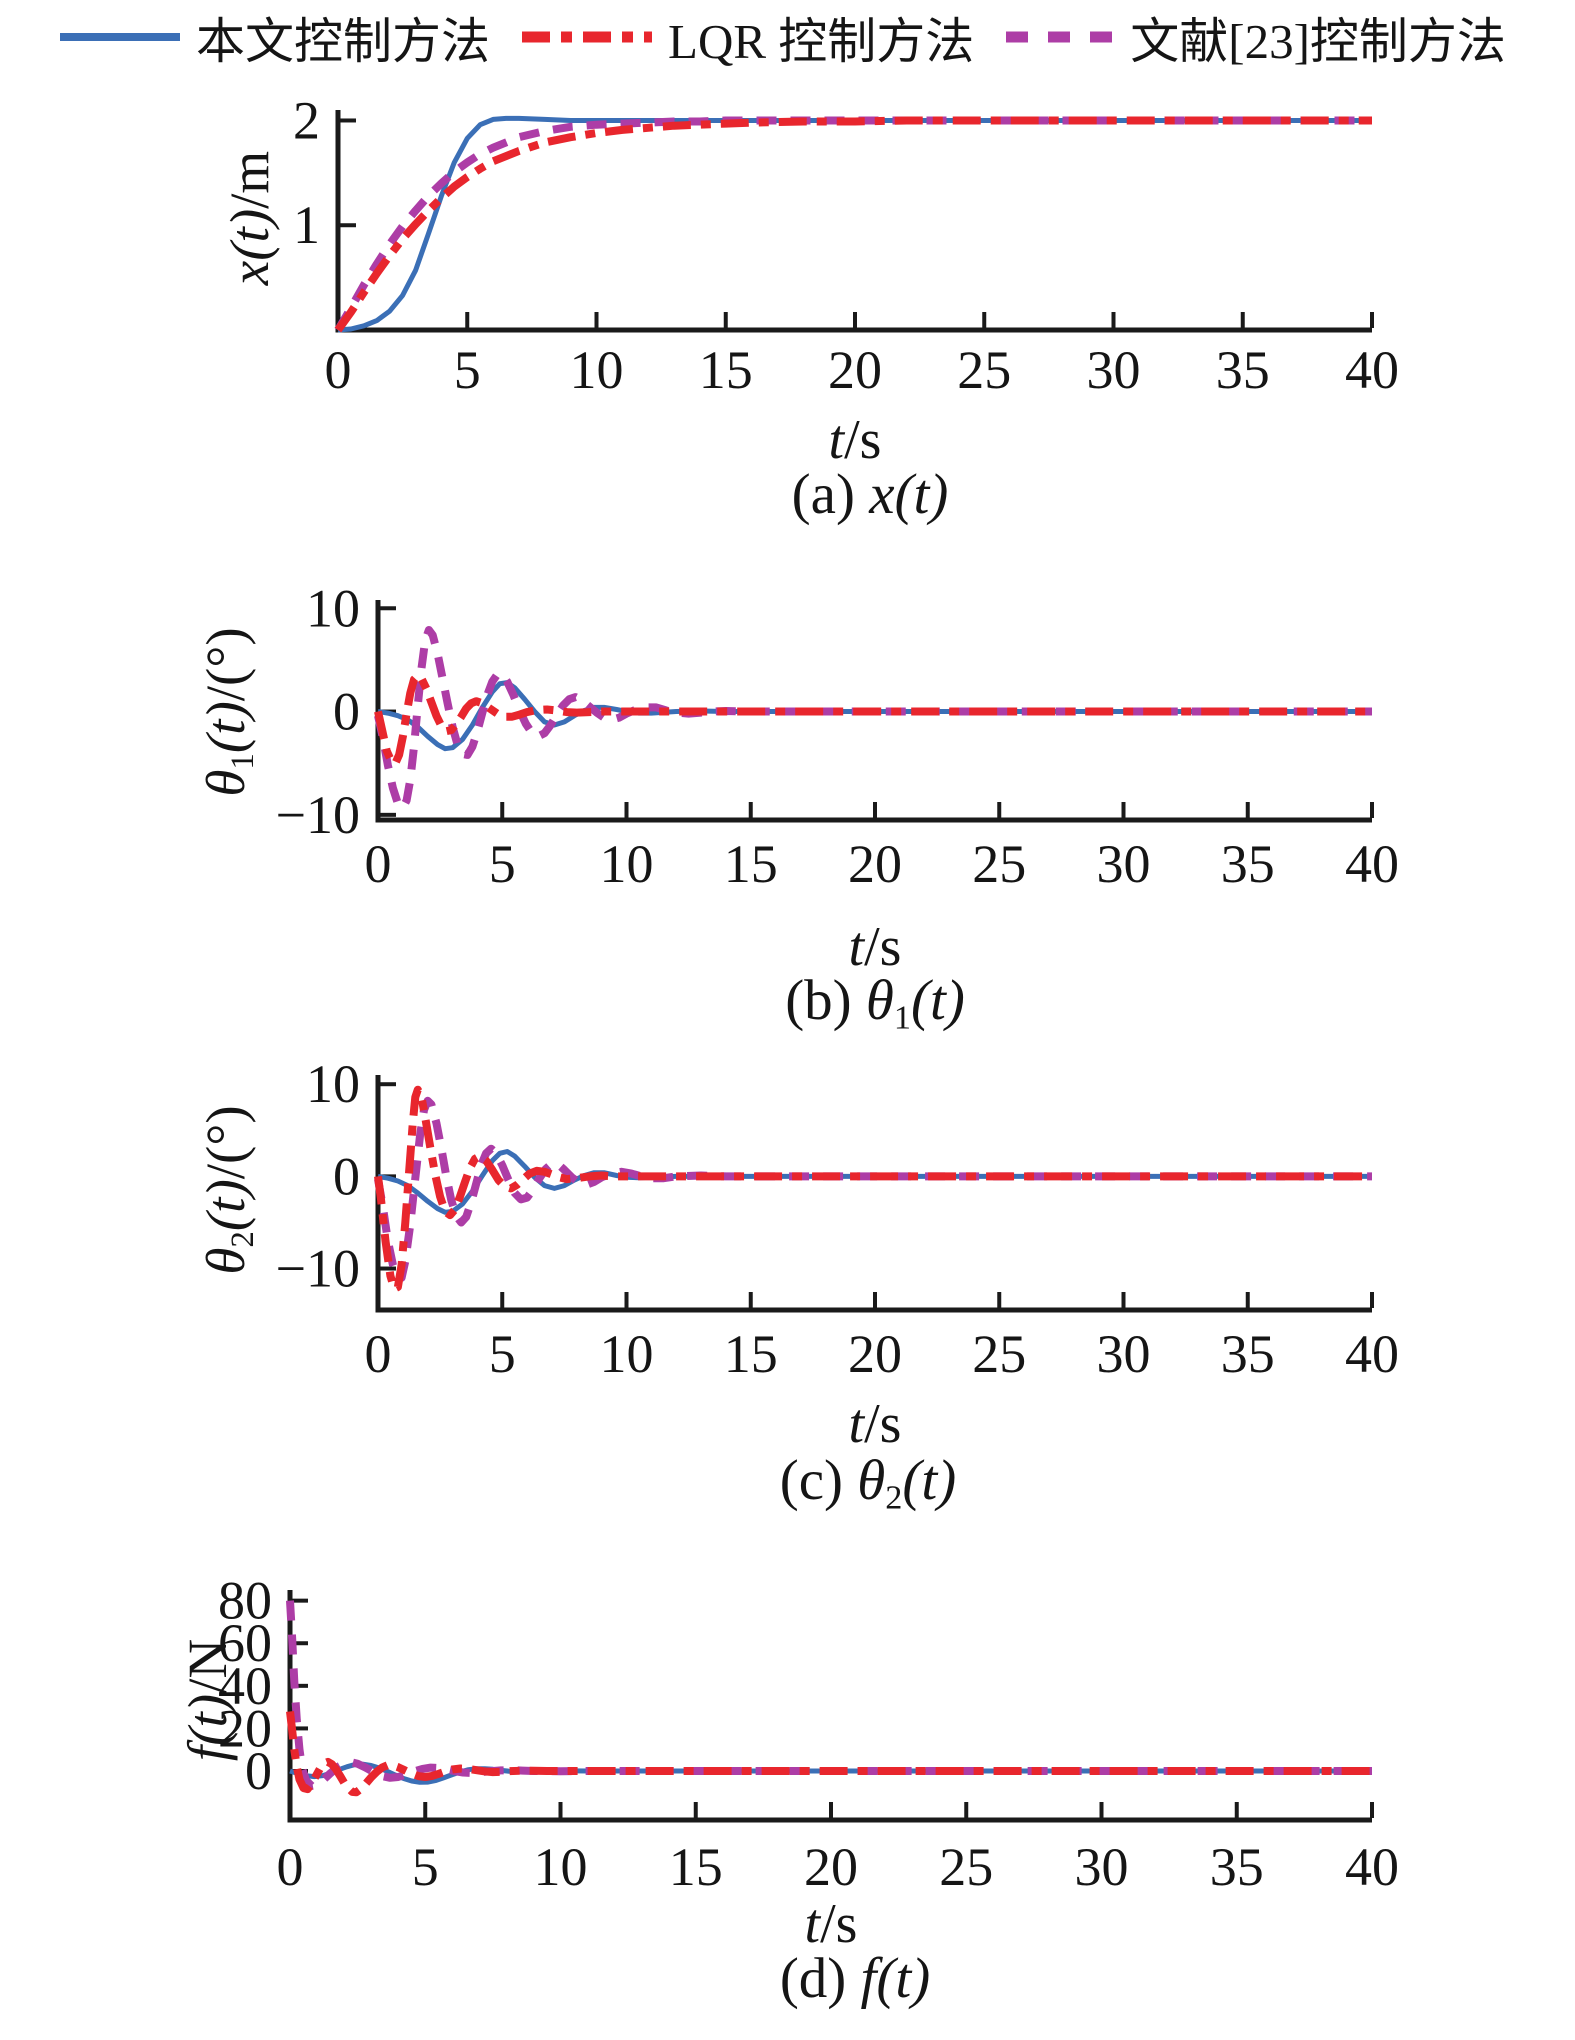  Describe the element at coordinates (245, 1686) in the screenshot. I see `y-tick-label: 40` at that location.